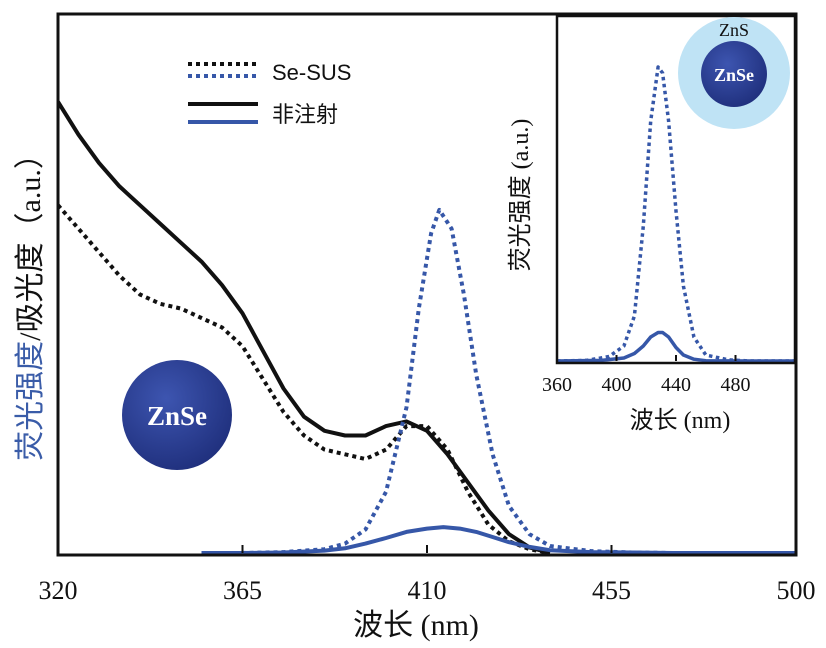 The image size is (826, 648). What do you see at coordinates (736, 385) in the screenshot?
I see `inset-x-tick-label: 480` at bounding box center [736, 385].